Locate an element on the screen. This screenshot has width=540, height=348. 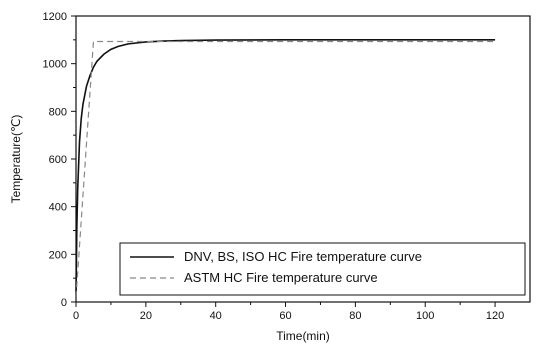
x-tick-label: 0 is located at coordinates (76, 316).